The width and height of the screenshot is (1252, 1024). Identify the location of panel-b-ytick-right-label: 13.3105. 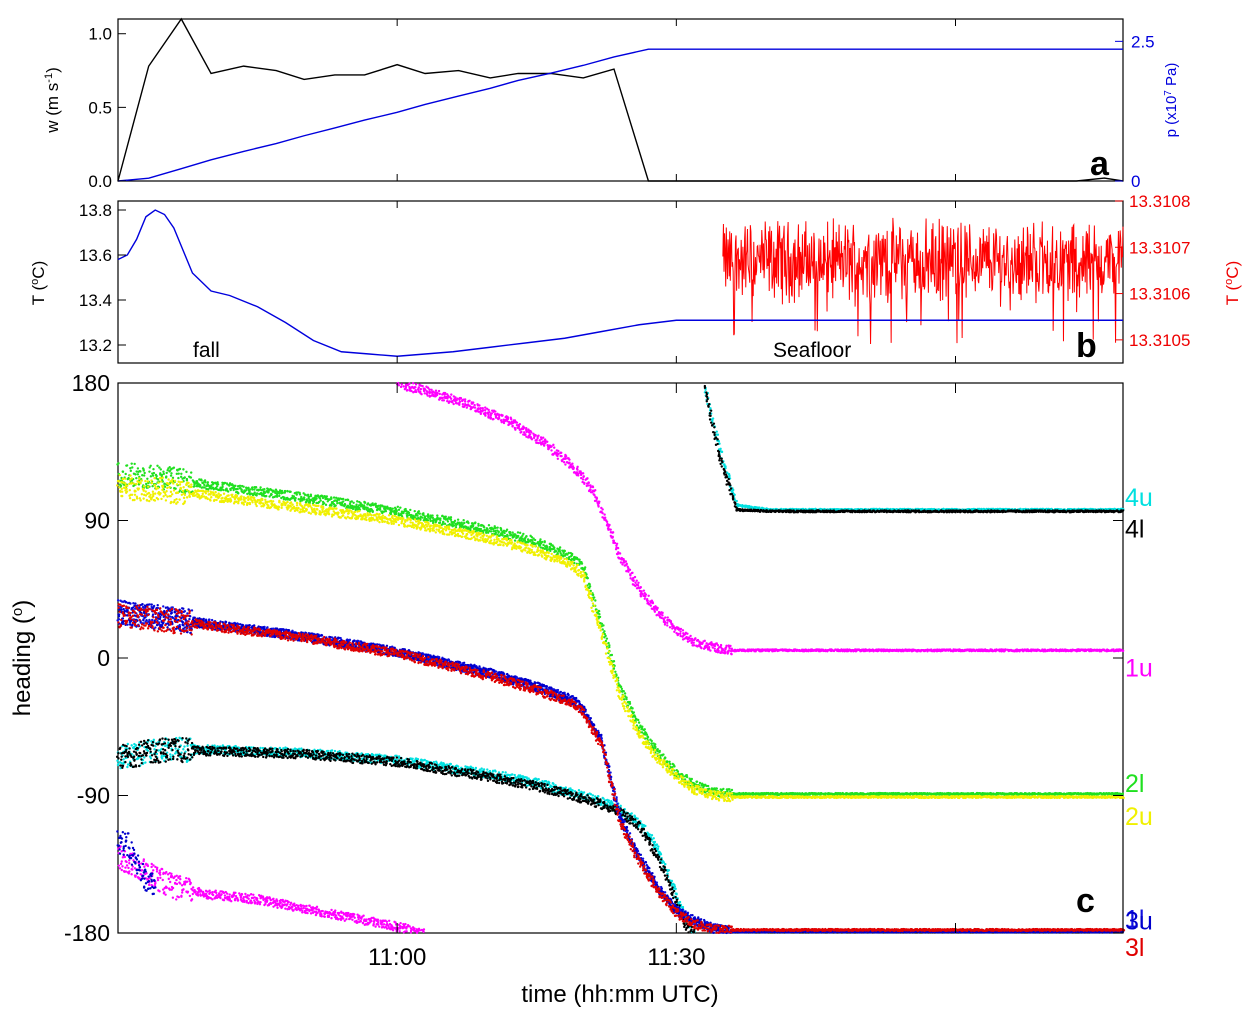
(1159, 340).